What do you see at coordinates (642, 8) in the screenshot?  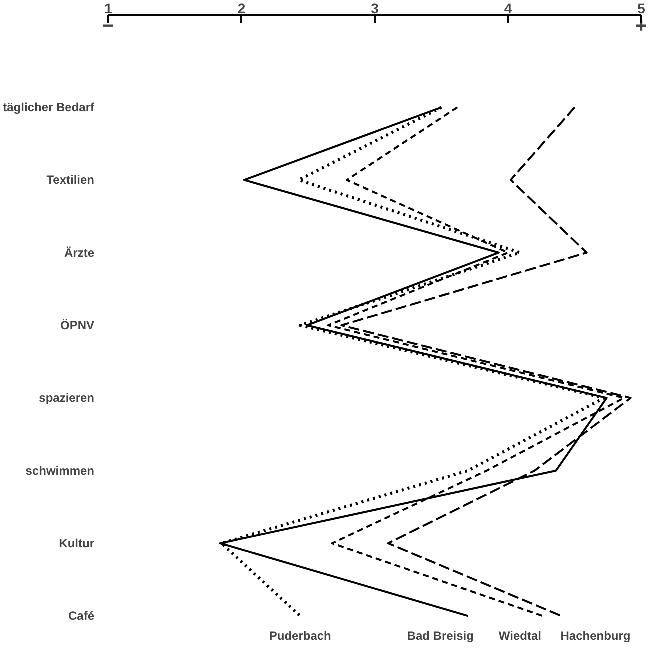 I see `x-tick-label: 5` at bounding box center [642, 8].